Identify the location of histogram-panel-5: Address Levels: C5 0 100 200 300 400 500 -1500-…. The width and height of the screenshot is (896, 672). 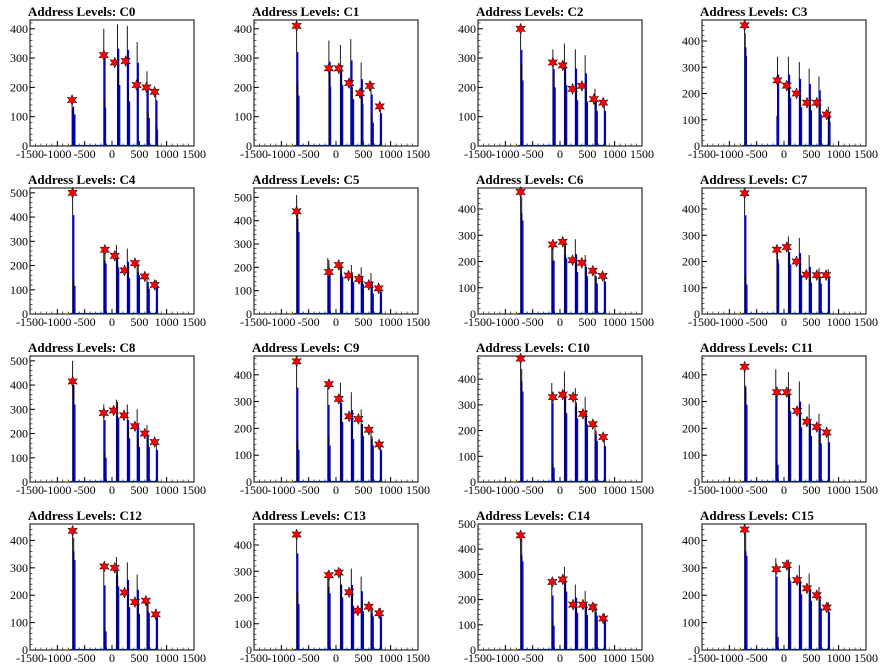
(336, 252).